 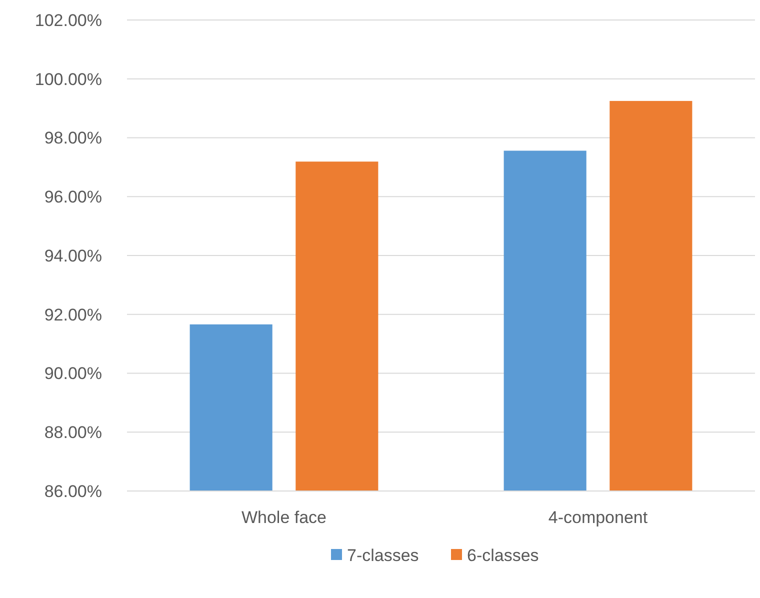 What do you see at coordinates (503, 555) in the screenshot?
I see `legend-label: 6-classes` at bounding box center [503, 555].